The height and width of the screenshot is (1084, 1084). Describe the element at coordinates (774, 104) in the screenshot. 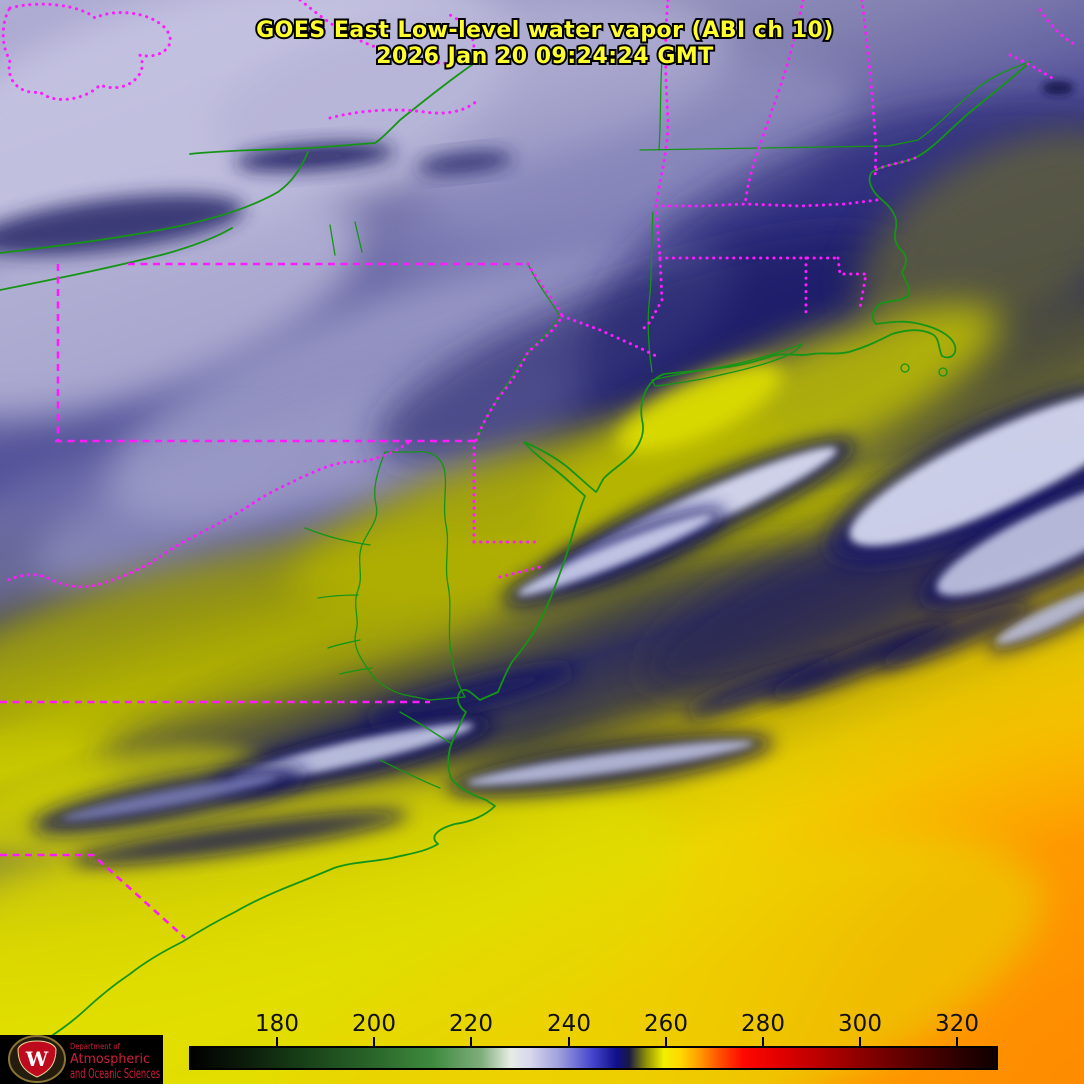

I see `border-vt-nh` at that location.